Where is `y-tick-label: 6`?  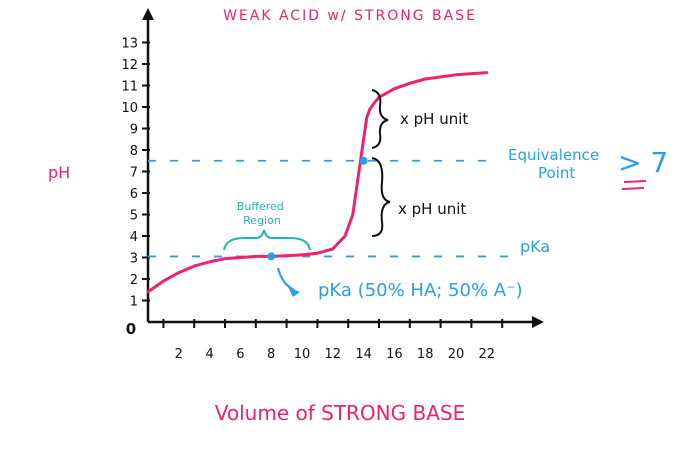 y-tick-label: 6 is located at coordinates (134, 194).